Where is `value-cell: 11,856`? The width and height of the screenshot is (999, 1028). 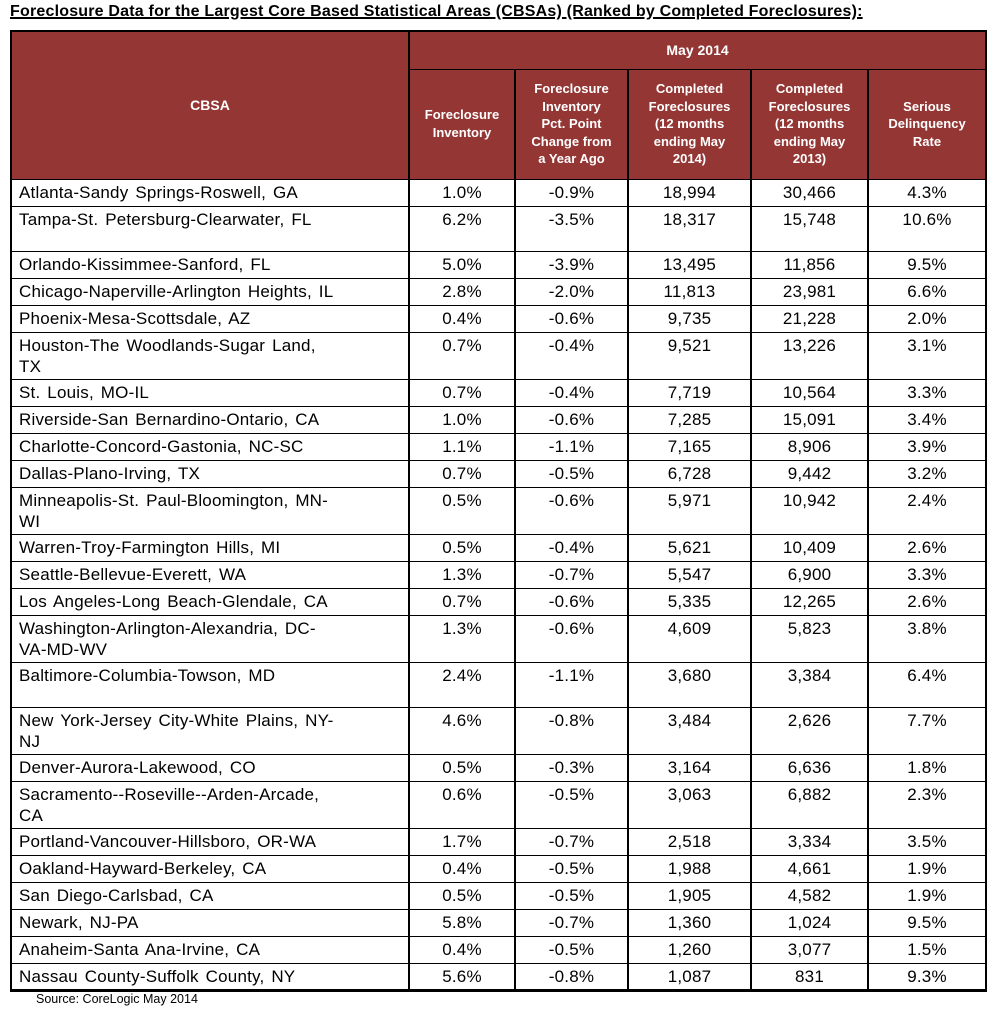
value-cell: 11,856 is located at coordinates (809, 264).